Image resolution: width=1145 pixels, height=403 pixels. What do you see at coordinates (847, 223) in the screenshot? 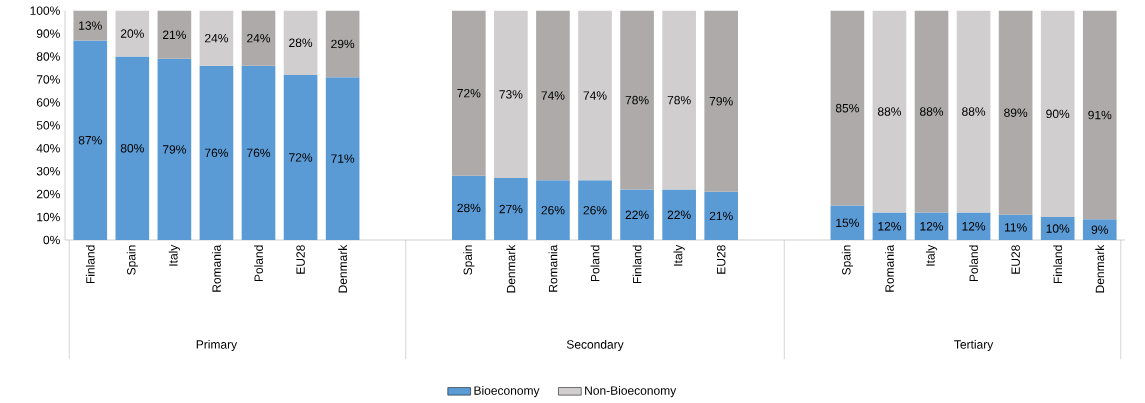
I see `data-label: 15%` at bounding box center [847, 223].